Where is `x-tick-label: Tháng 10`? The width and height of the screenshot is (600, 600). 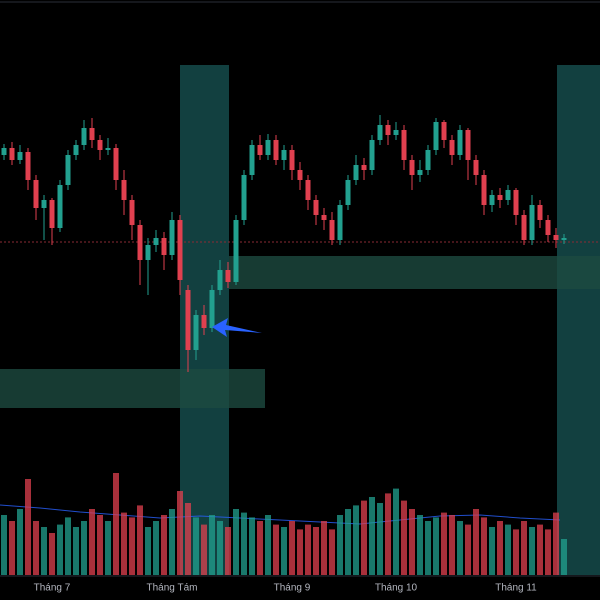 x-tick-label: Tháng 10 is located at coordinates (396, 588).